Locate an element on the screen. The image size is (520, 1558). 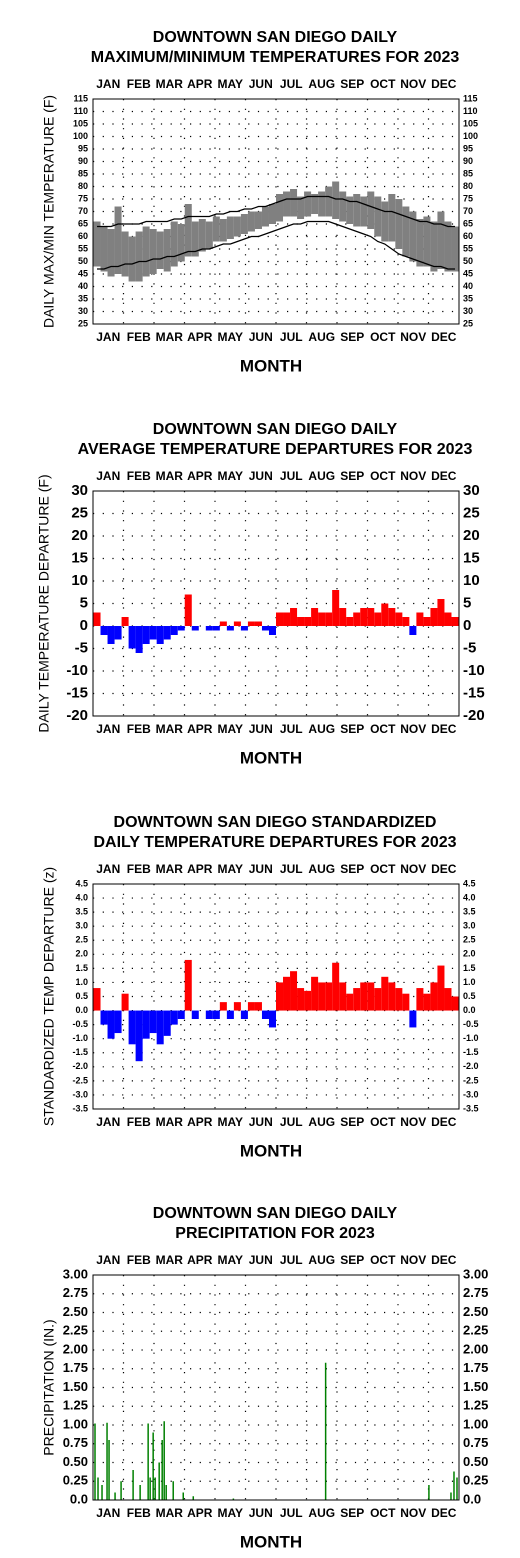
month-label: MAR is located at coordinates (170, 1513).